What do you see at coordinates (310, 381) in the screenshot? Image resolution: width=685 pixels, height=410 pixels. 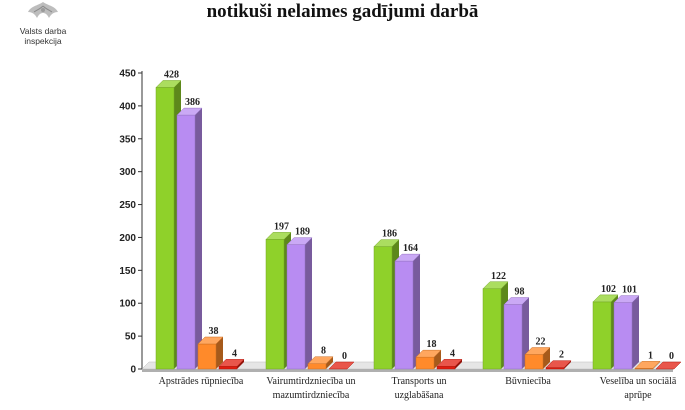 I see `category-label: Vairumtirdzniecība un` at bounding box center [310, 381].